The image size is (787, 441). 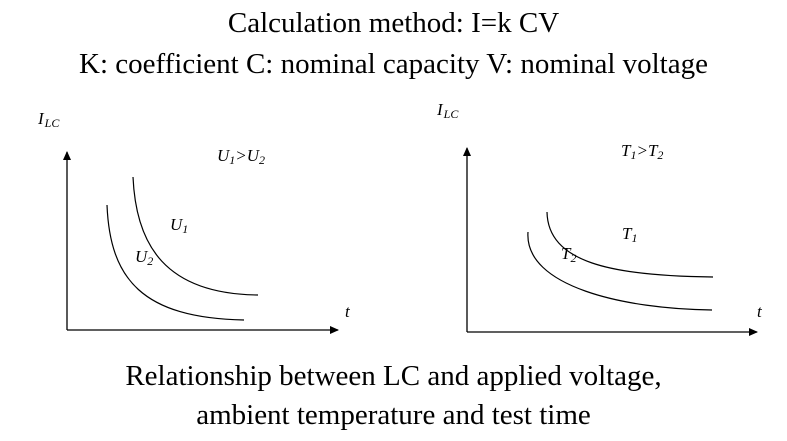 I want to click on left-curve-upper, so click(x=195, y=236).